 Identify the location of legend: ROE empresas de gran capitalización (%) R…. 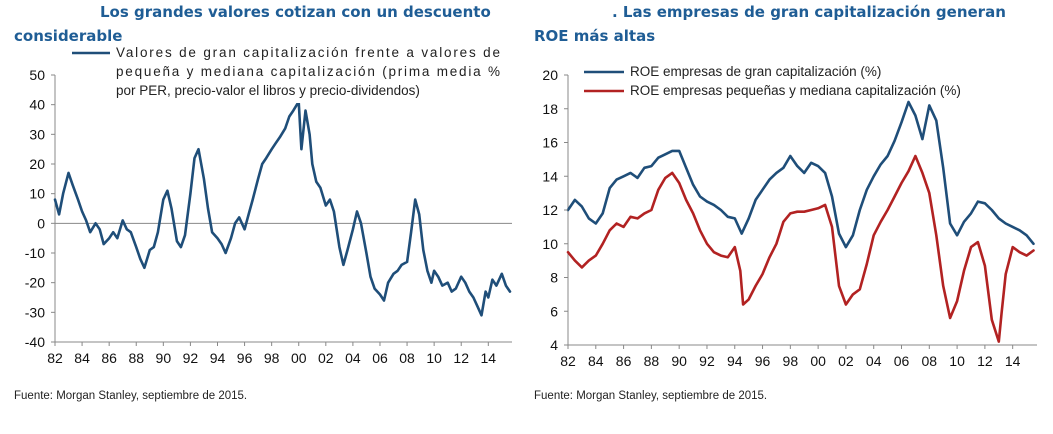
(772, 81).